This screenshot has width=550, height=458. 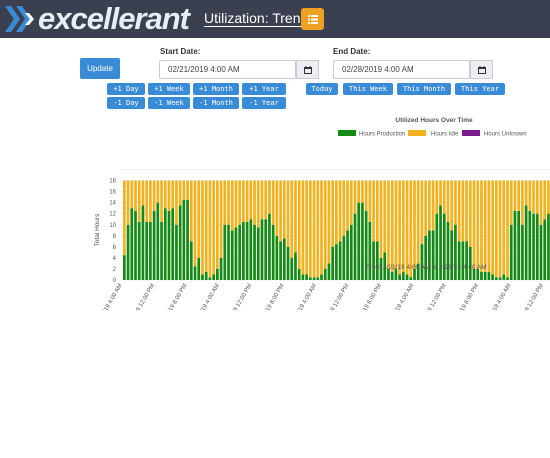 I want to click on legend-label-production: Hours Production, so click(x=382, y=135).